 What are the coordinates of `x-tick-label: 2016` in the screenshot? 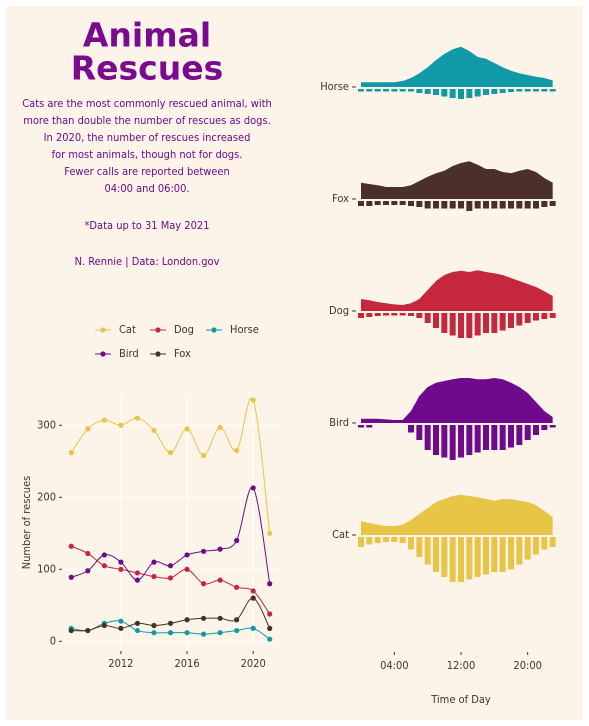 It's located at (186, 663).